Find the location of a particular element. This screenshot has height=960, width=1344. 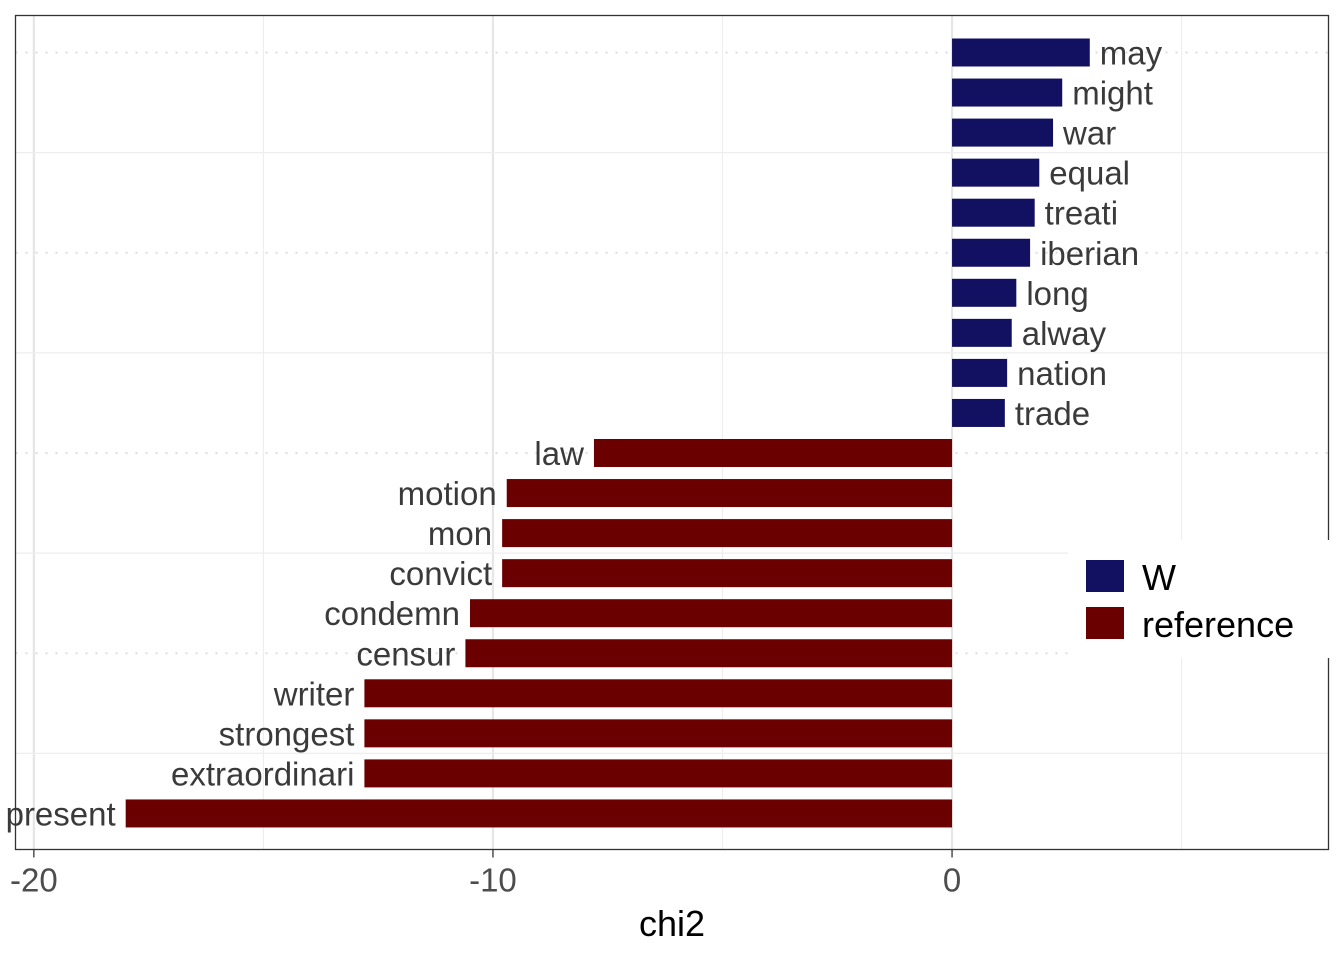

bar-war is located at coordinates (1003, 132).